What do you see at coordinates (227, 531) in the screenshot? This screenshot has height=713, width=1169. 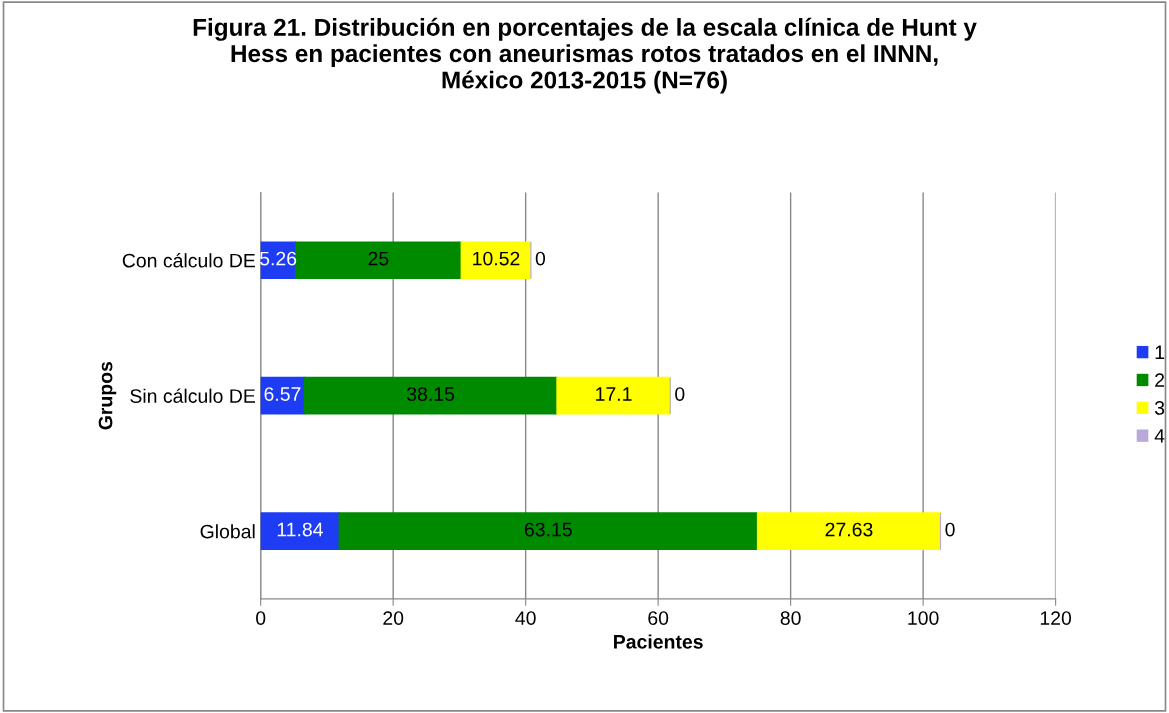 I see `y-tick-label: Global` at bounding box center [227, 531].